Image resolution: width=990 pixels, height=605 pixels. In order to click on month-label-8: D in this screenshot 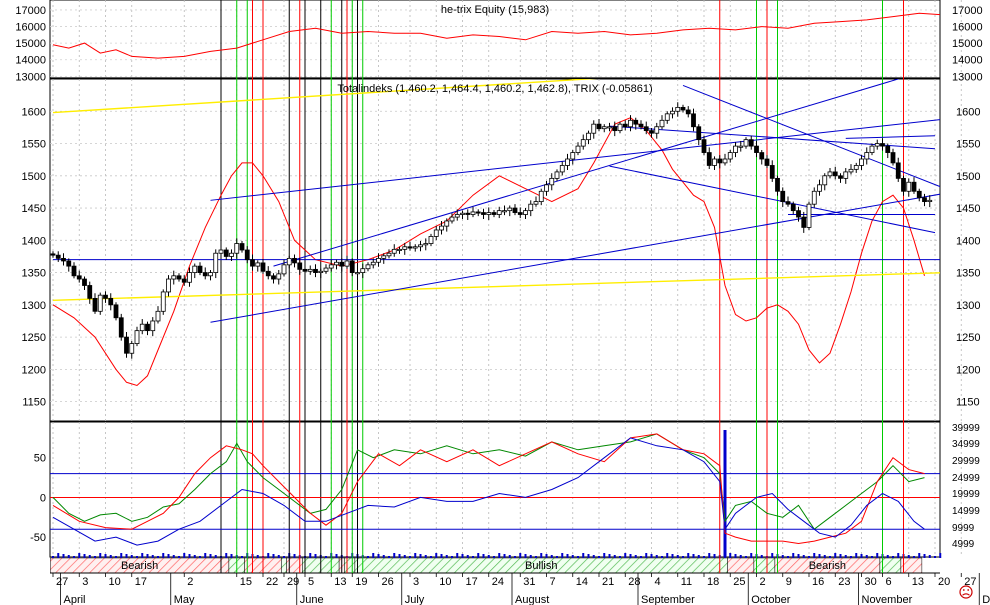, I will do `click(986, 599)`.